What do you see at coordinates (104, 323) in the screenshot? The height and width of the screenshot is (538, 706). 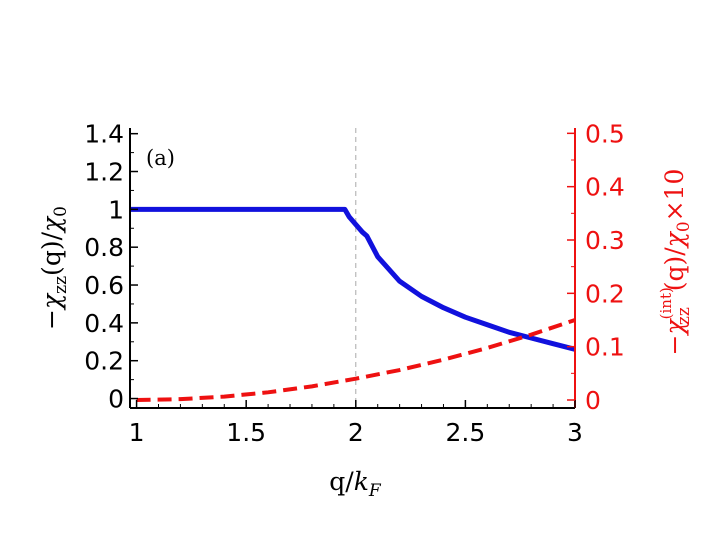 I see `y-left-tick-label: 0.4` at bounding box center [104, 323].